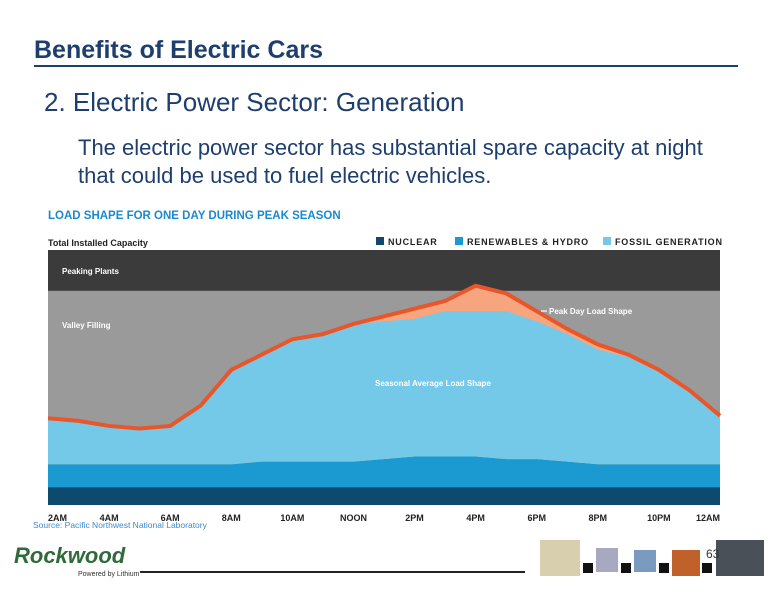 This screenshot has height=592, width=771. What do you see at coordinates (669, 242) in the screenshot?
I see `legend-label: FOSSIL GENERATION` at bounding box center [669, 242].